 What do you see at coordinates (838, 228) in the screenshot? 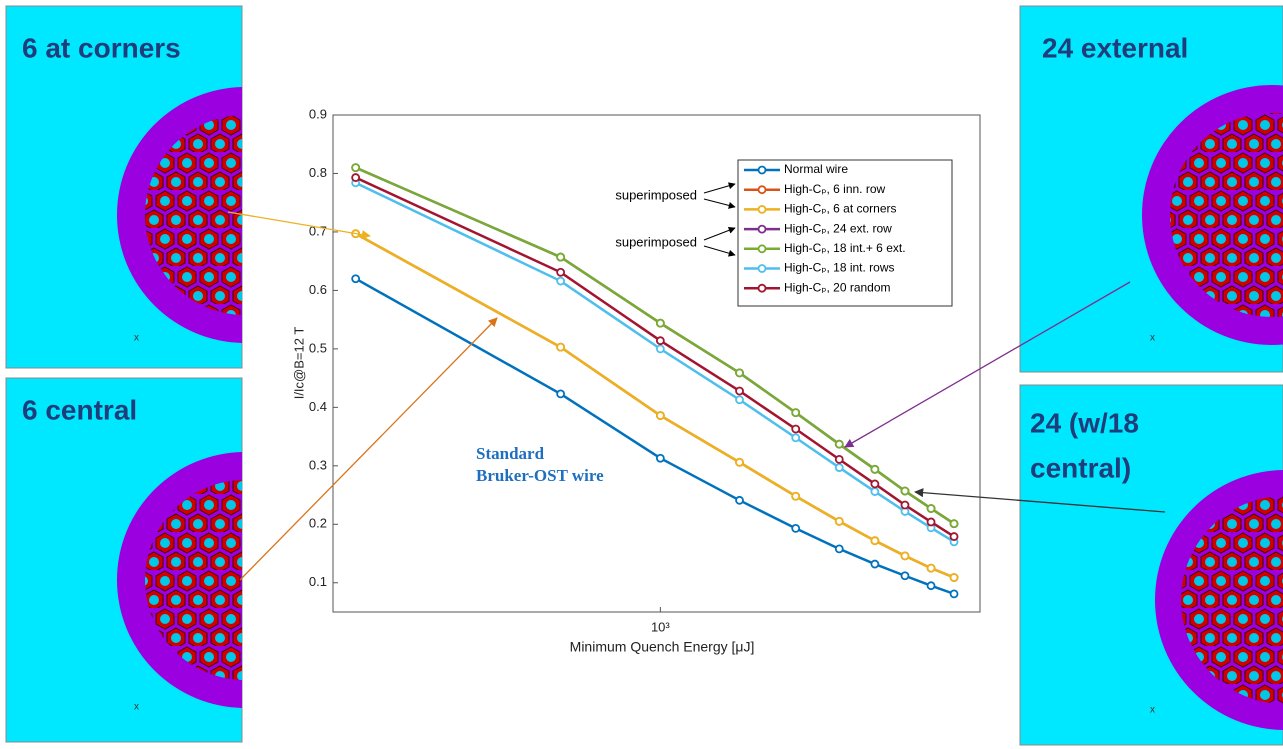
I see `legend-label: High-Cₚ, 24 ext. row` at bounding box center [838, 228].